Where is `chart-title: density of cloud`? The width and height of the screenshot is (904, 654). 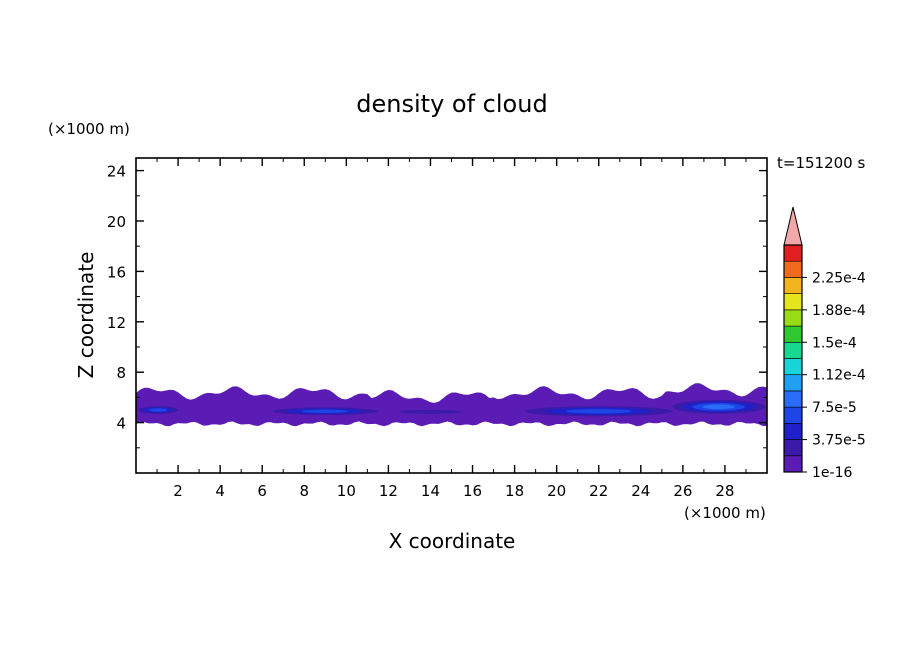
chart-title: density of cloud is located at coordinates (451, 104).